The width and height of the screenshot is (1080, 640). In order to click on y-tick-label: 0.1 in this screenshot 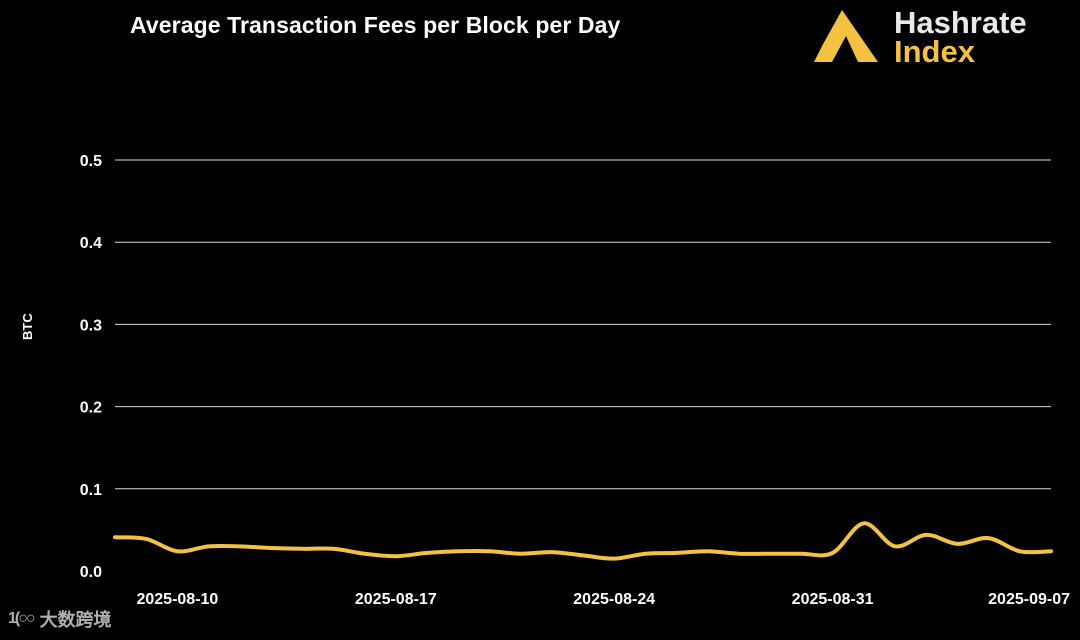, I will do `click(91, 490)`.